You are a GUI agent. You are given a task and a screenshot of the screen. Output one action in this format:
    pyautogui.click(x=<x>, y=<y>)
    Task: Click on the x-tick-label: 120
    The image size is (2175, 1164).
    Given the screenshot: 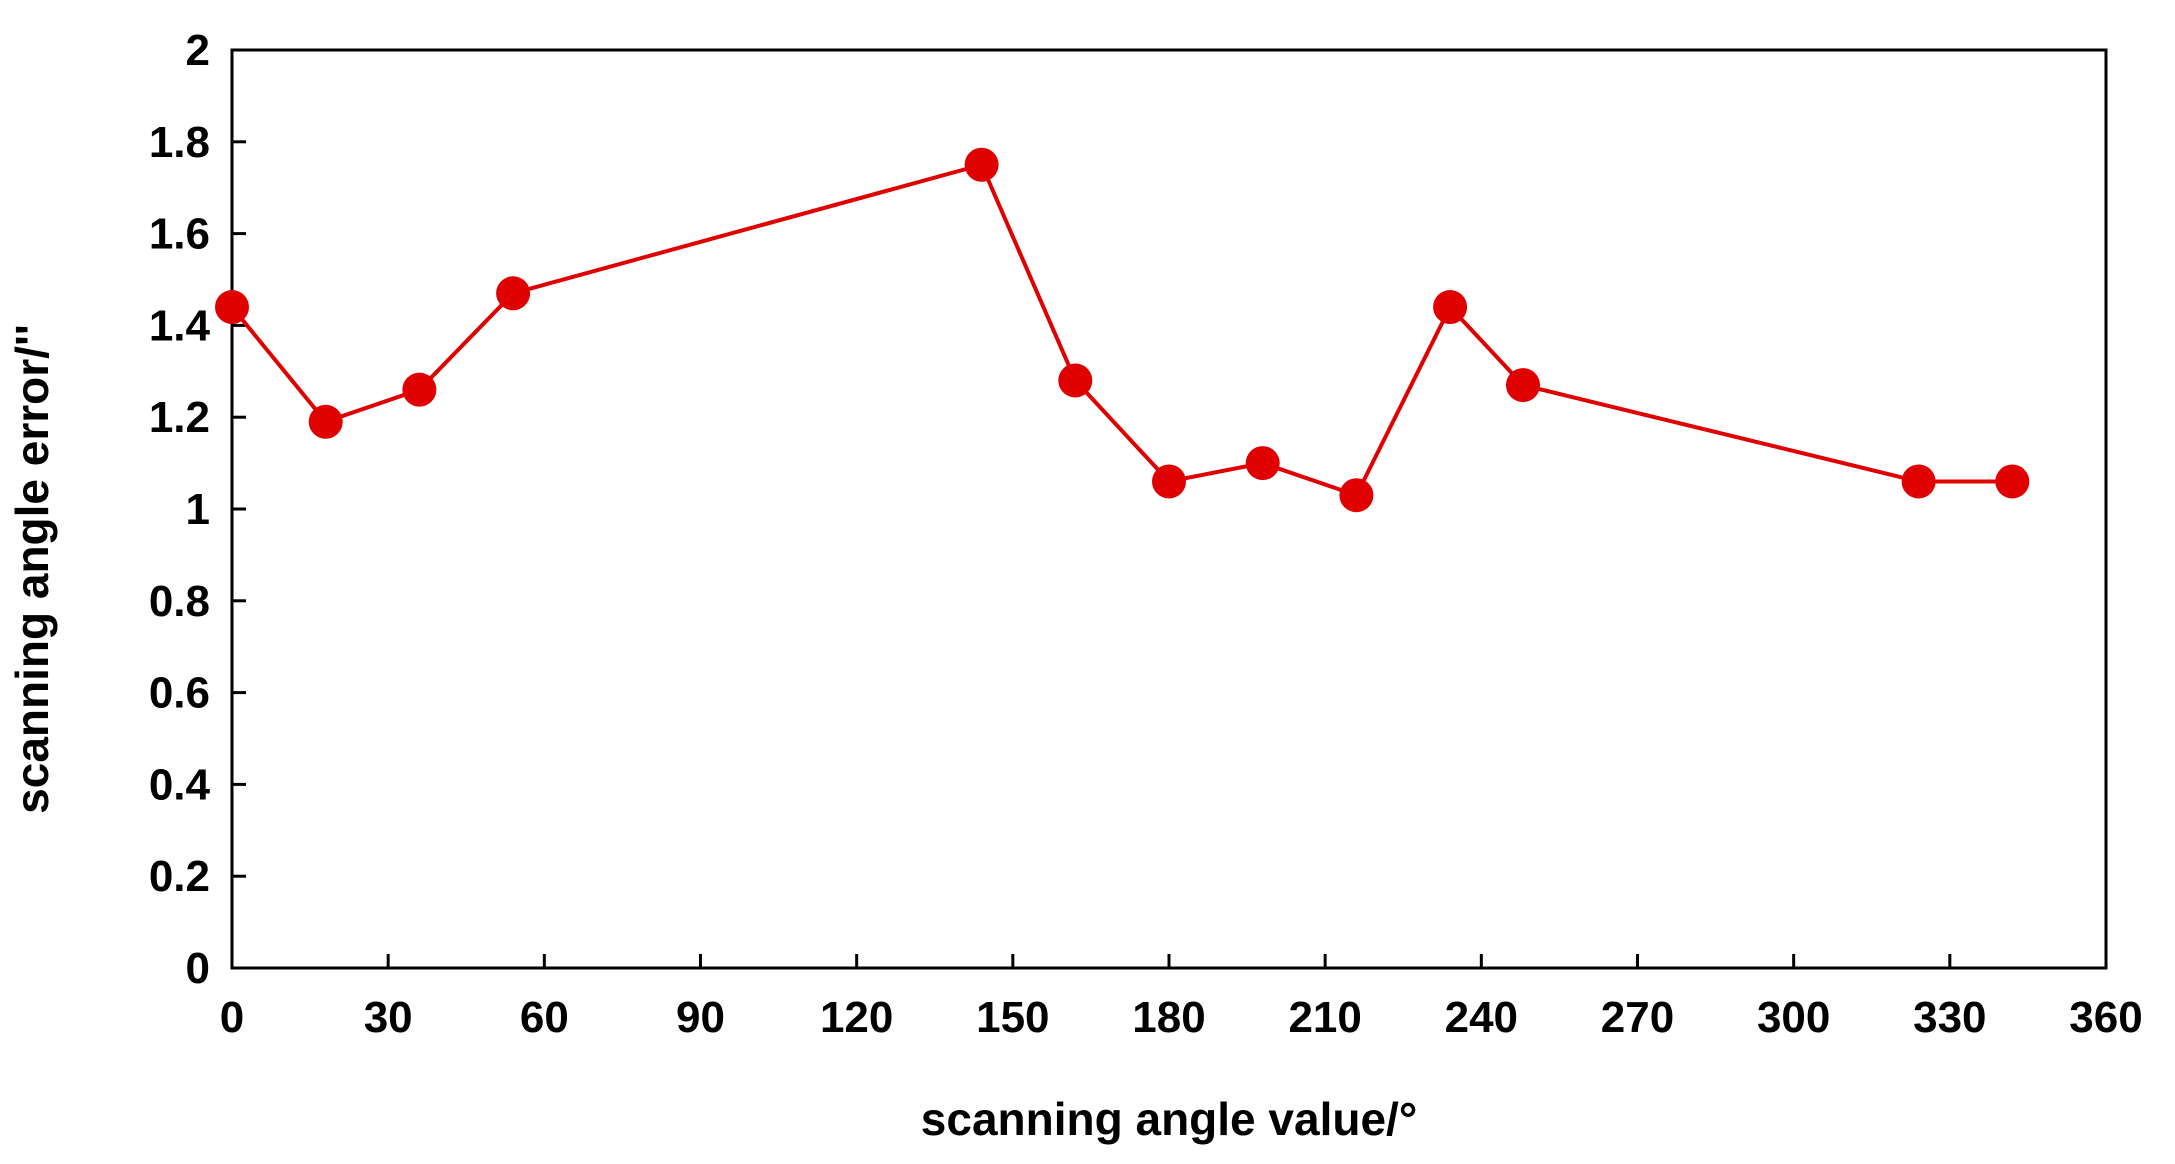 What is the action you would take?
    pyautogui.click(x=856, y=1017)
    